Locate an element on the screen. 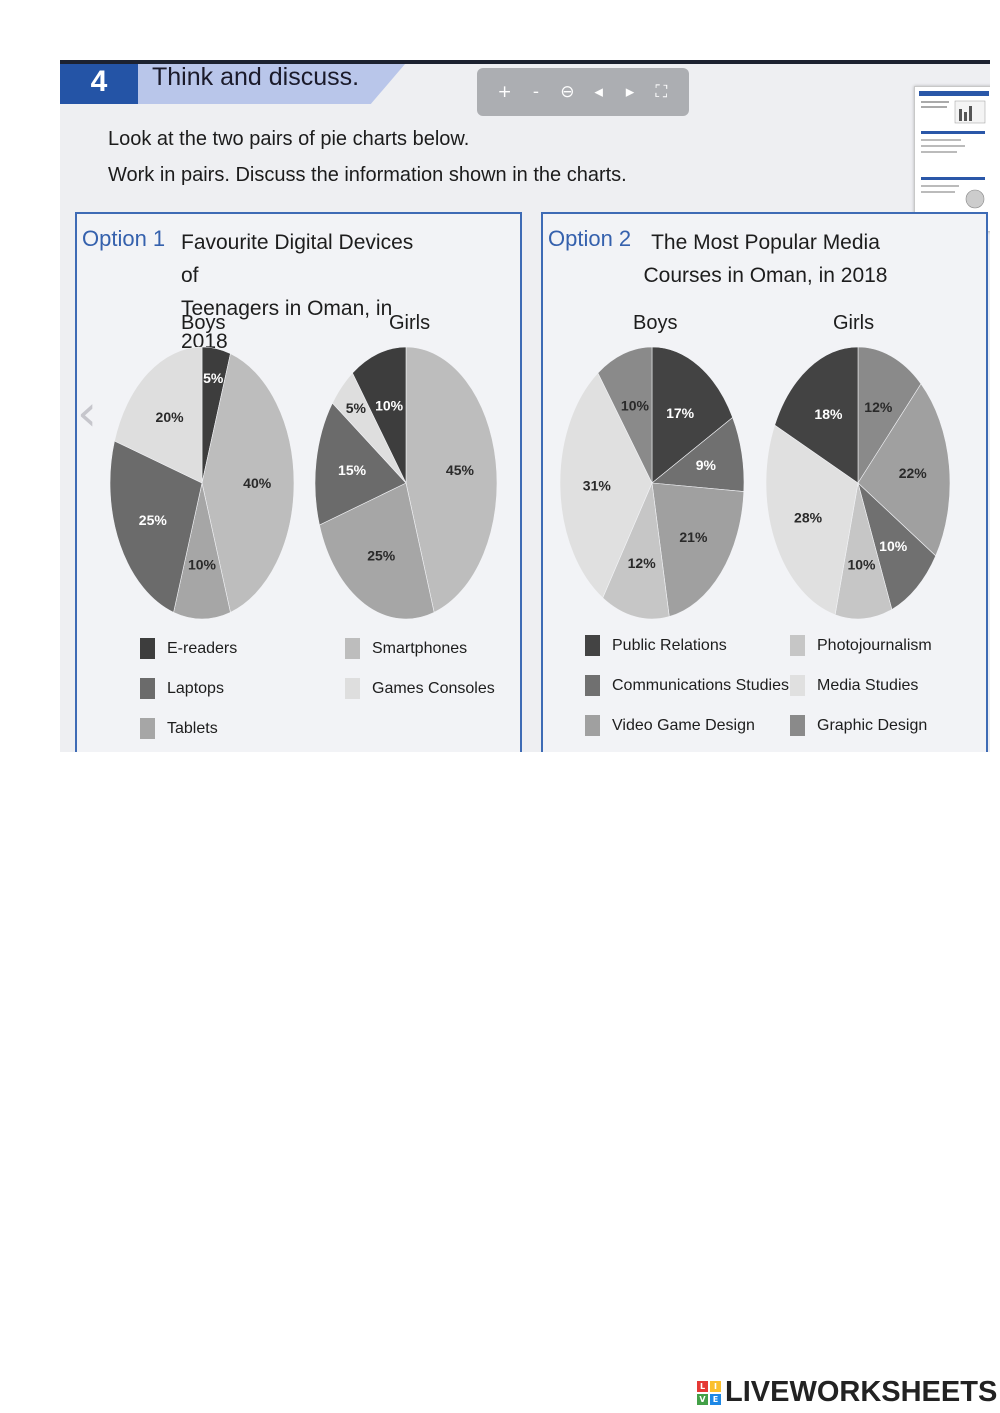  logo-wordmark: LIVEWORKSHEETS is located at coordinates (861, 1392).